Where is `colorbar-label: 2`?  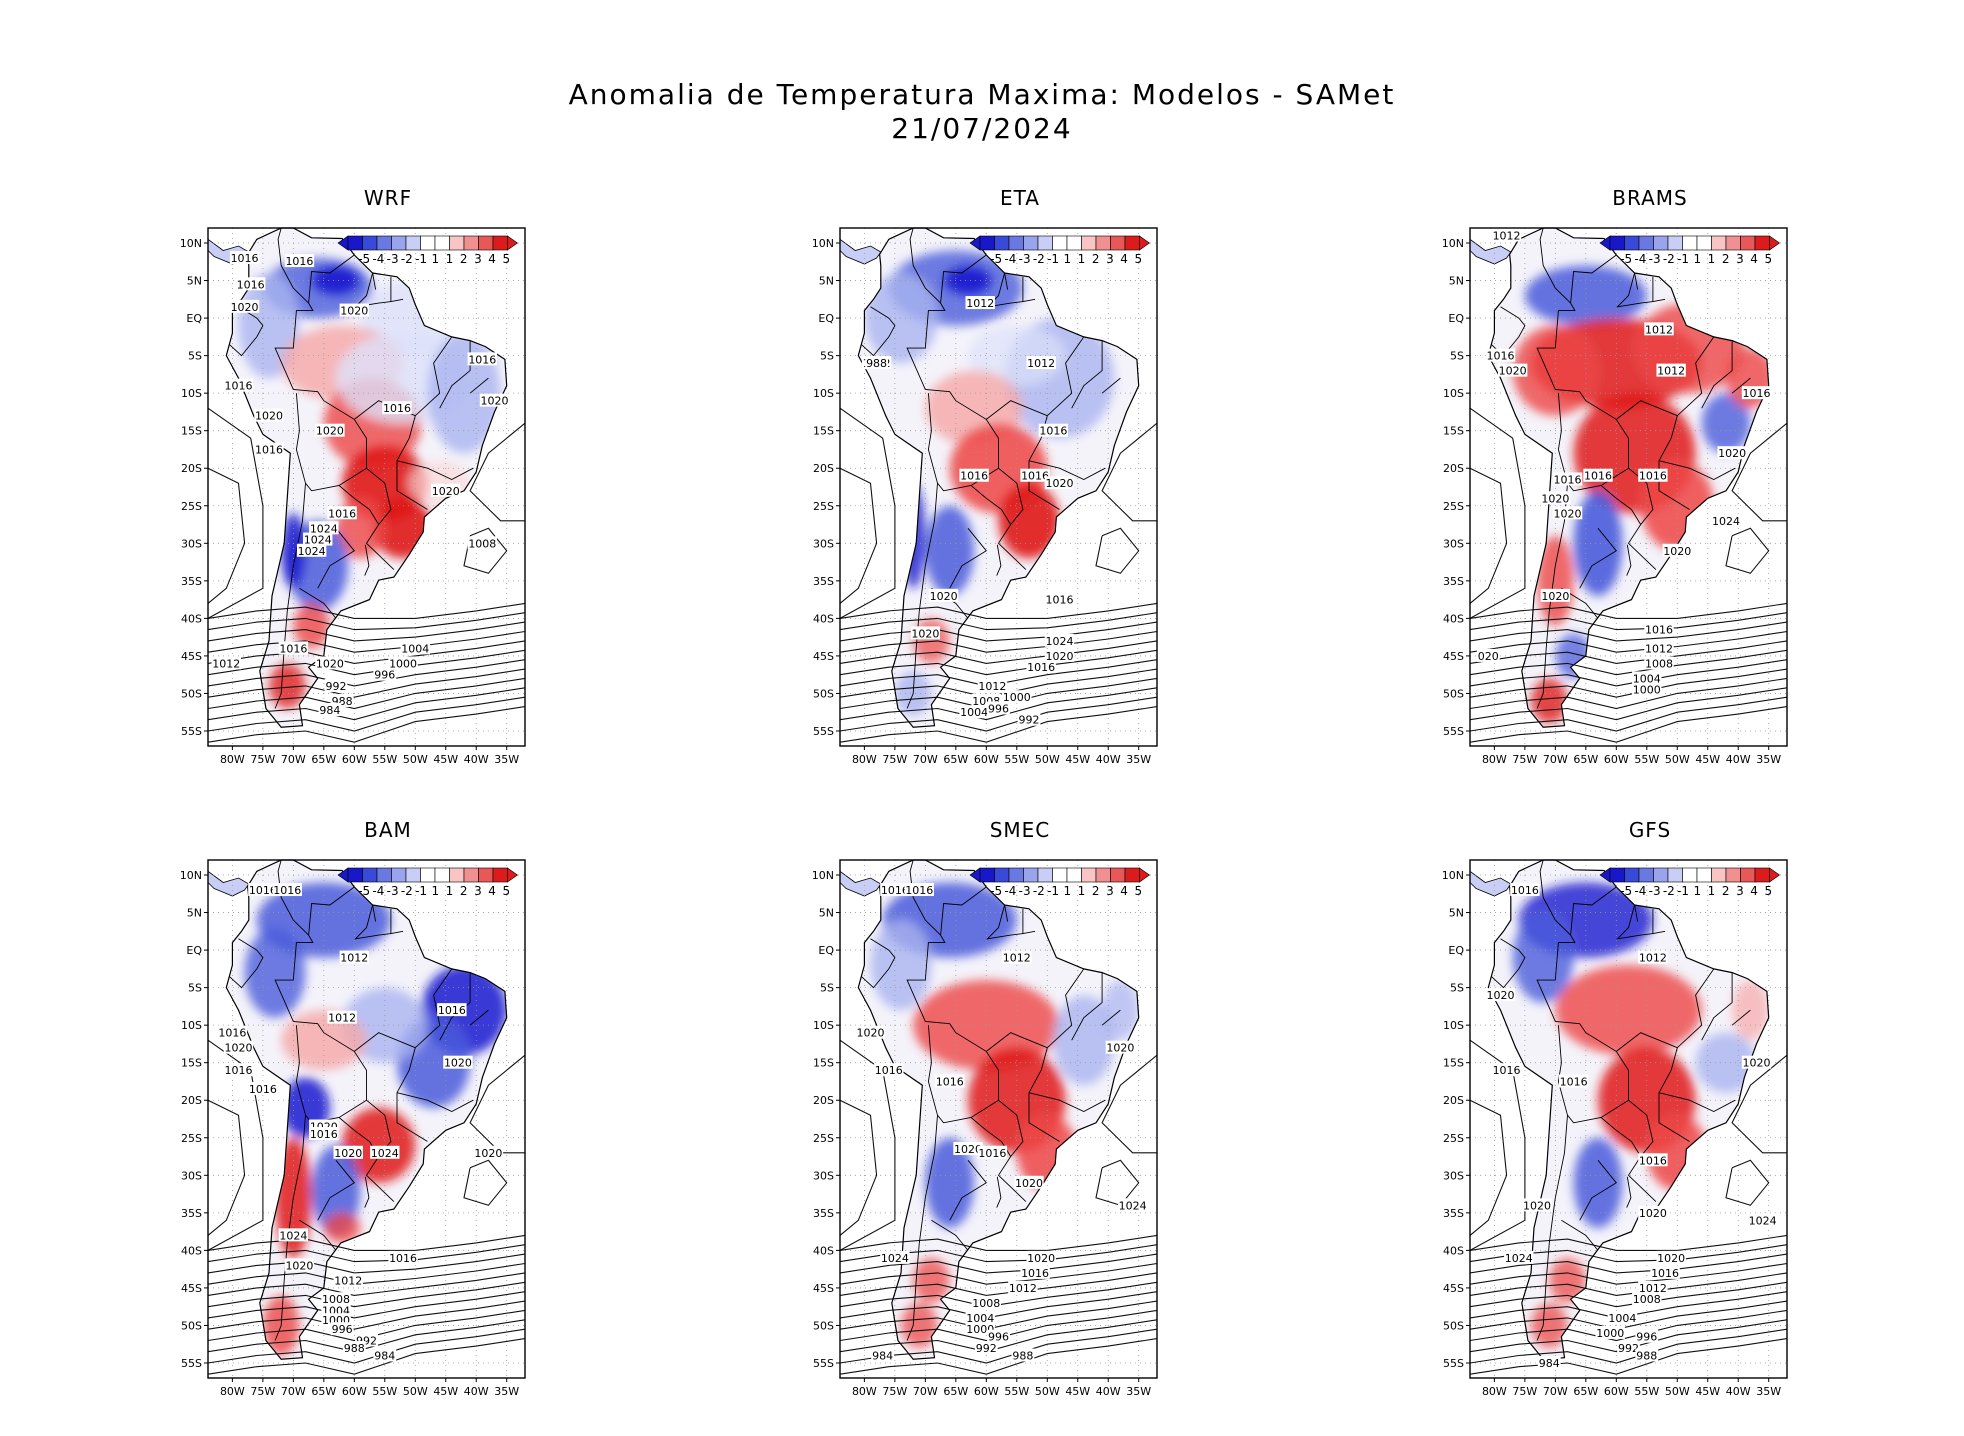
colorbar-label: 2 is located at coordinates (1096, 891).